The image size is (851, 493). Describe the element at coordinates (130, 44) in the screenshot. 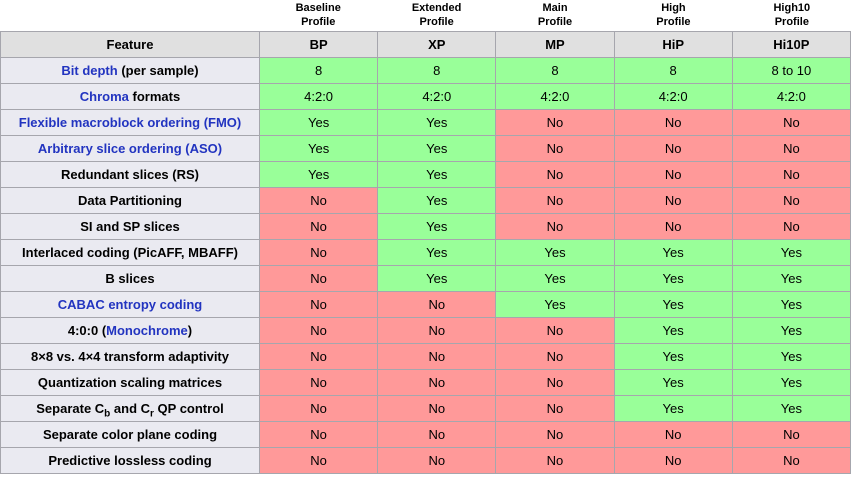

I see `feature-column-header: Feature` at that location.